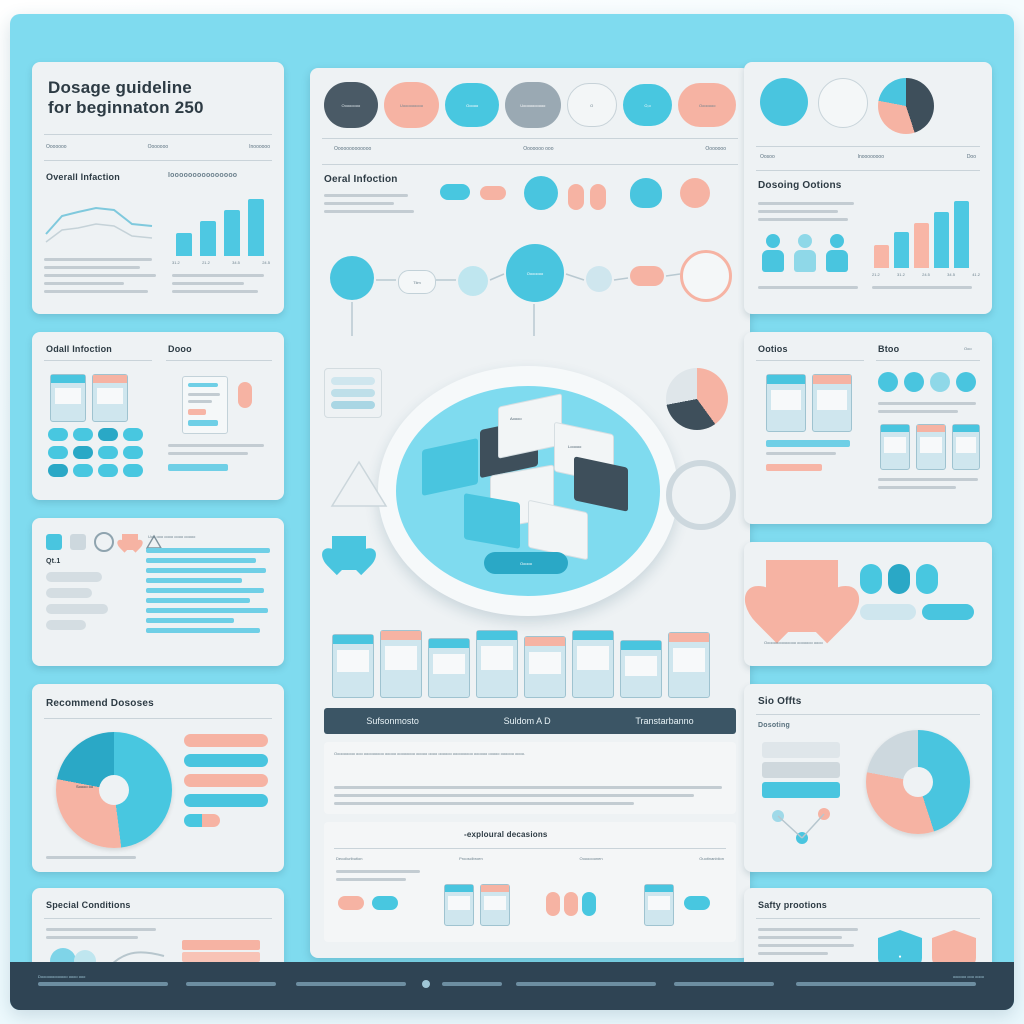 This screenshot has width=1024, height=1024. What do you see at coordinates (774, 725) in the screenshot?
I see `side-effects-subtitle: Dosoting` at bounding box center [774, 725].